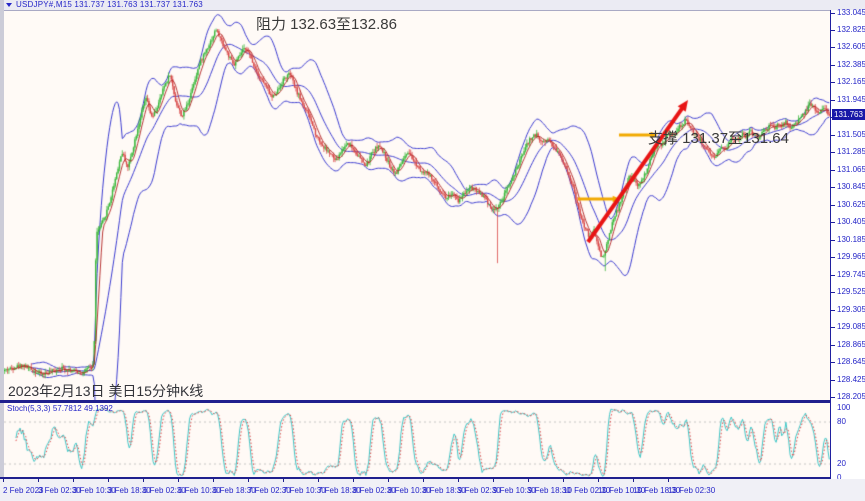 The height and width of the screenshot is (501, 865). Describe the element at coordinates (851, 186) in the screenshot. I see `price-tick-label: 130.845` at that location.